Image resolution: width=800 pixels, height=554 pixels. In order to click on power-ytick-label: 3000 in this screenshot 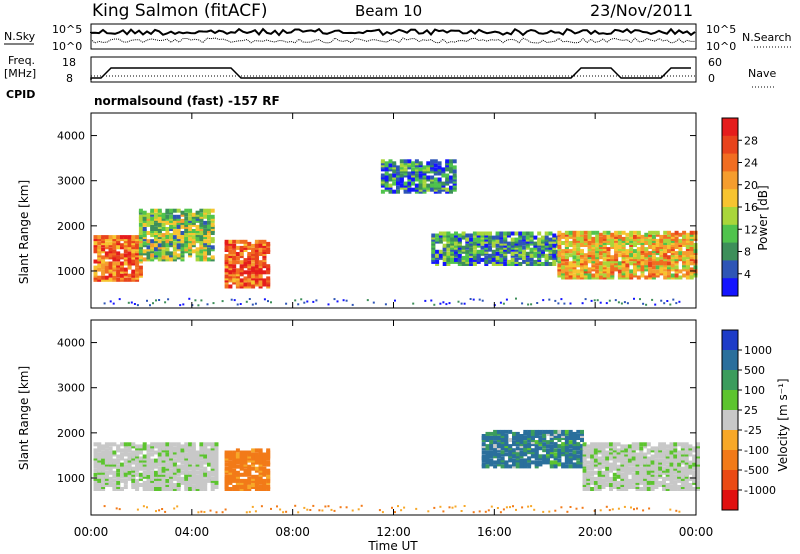, I will do `click(71, 181)`.